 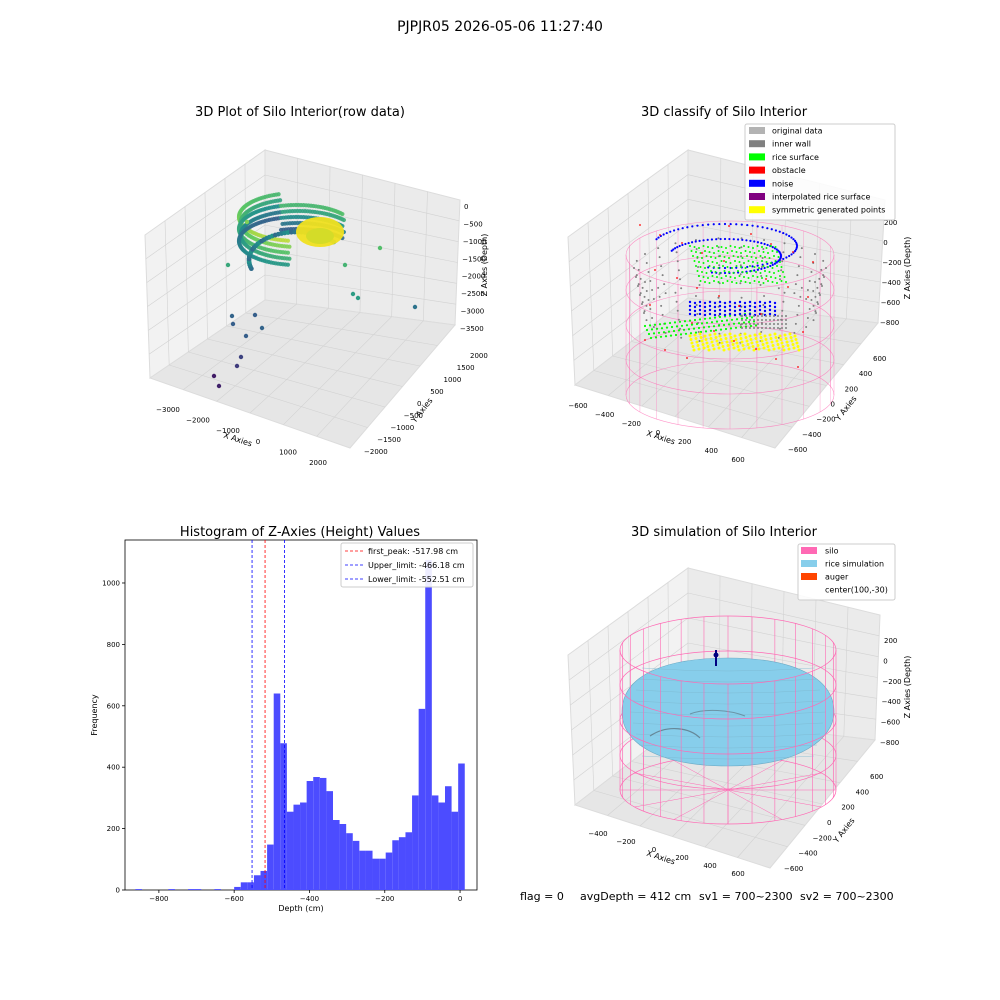 I want to click on legend-label: auger, so click(x=837, y=577).